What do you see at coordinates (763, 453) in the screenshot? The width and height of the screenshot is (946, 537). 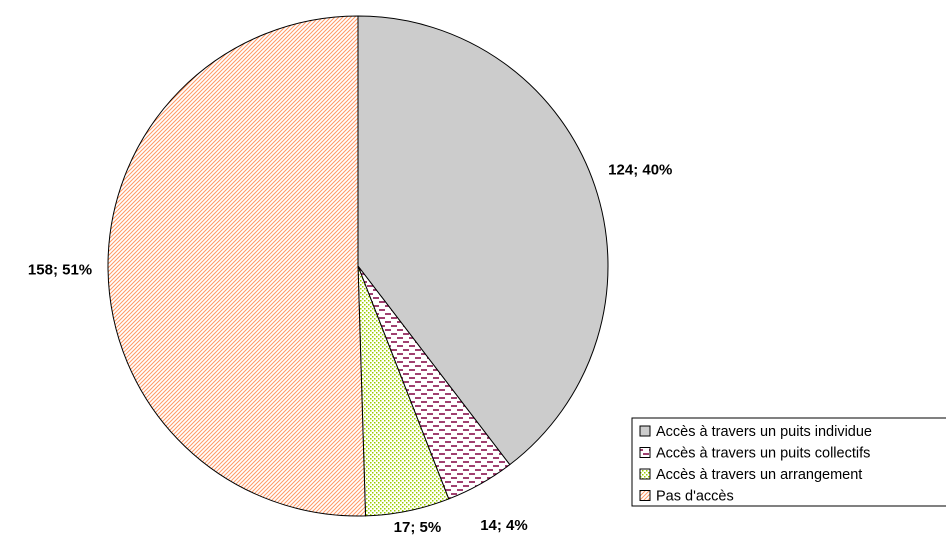 I see `legend-label: Accès à travers un puits collectifs` at bounding box center [763, 453].